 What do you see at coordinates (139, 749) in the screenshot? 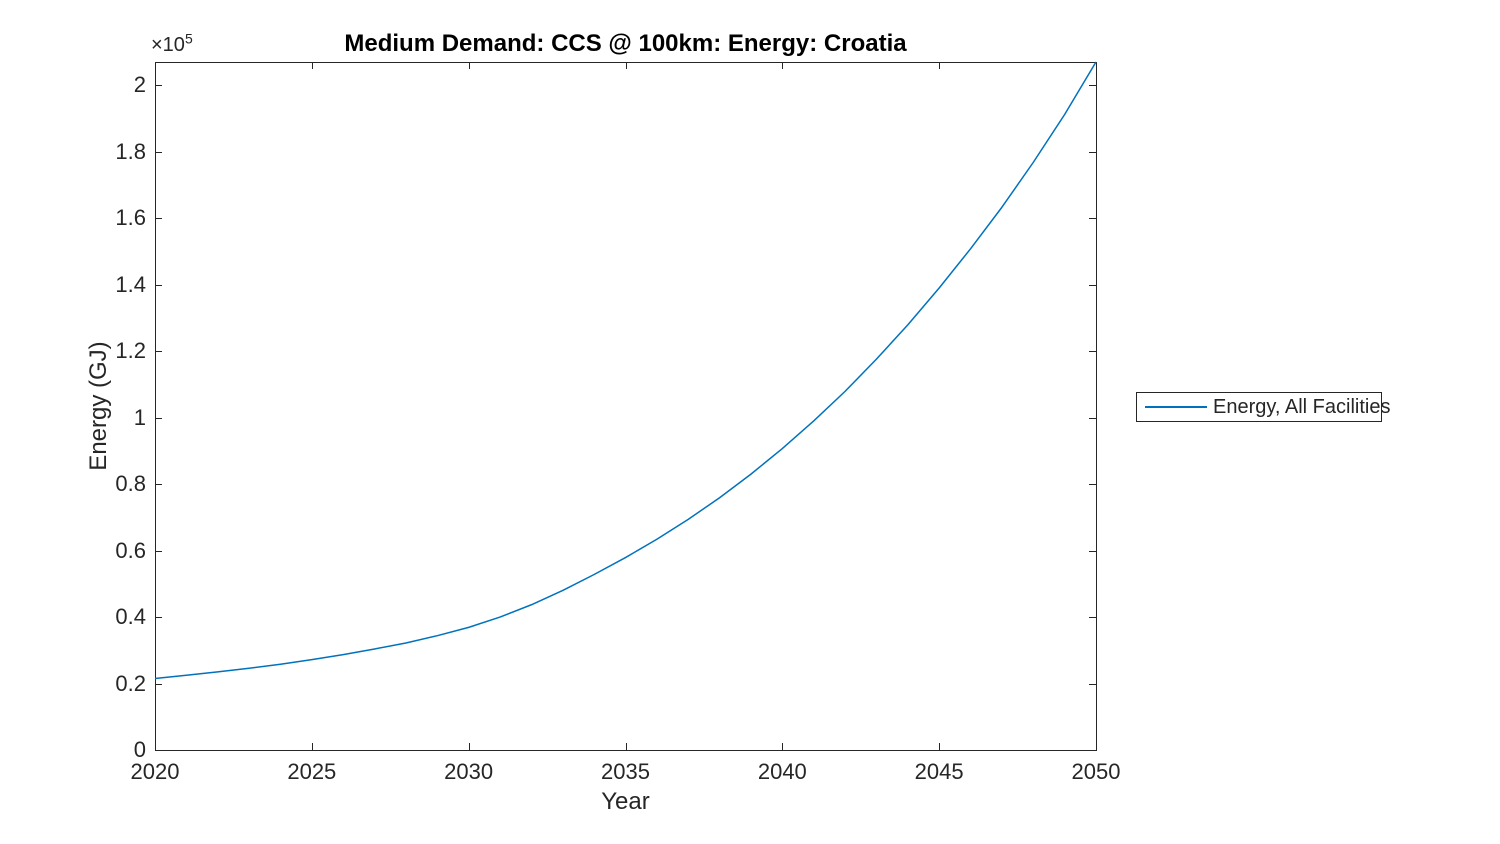
I see `y-tick-label: 0` at bounding box center [139, 749].